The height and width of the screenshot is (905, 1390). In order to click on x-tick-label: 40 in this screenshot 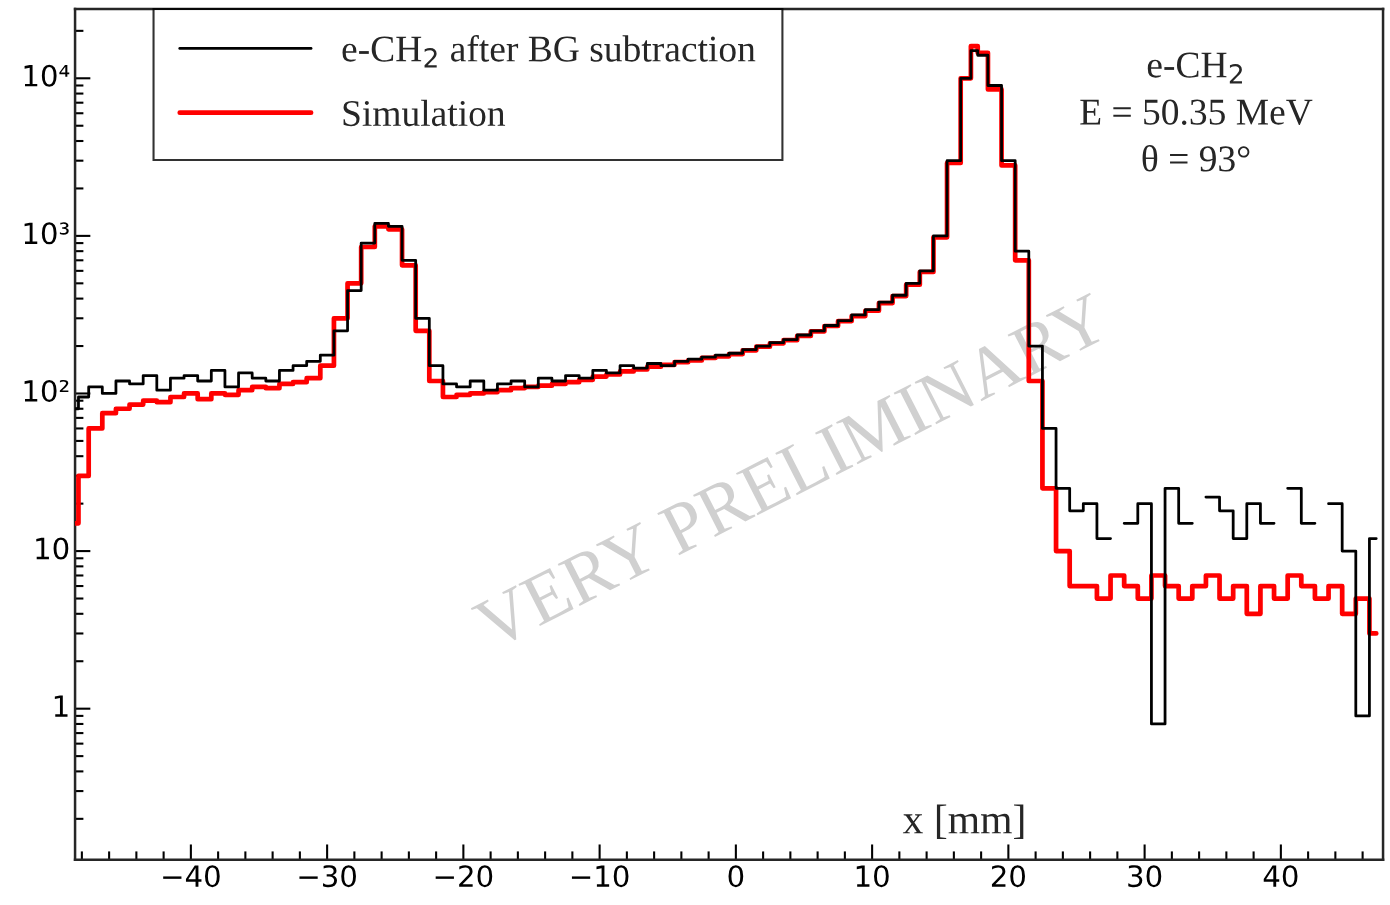, I will do `click(1280, 876)`.